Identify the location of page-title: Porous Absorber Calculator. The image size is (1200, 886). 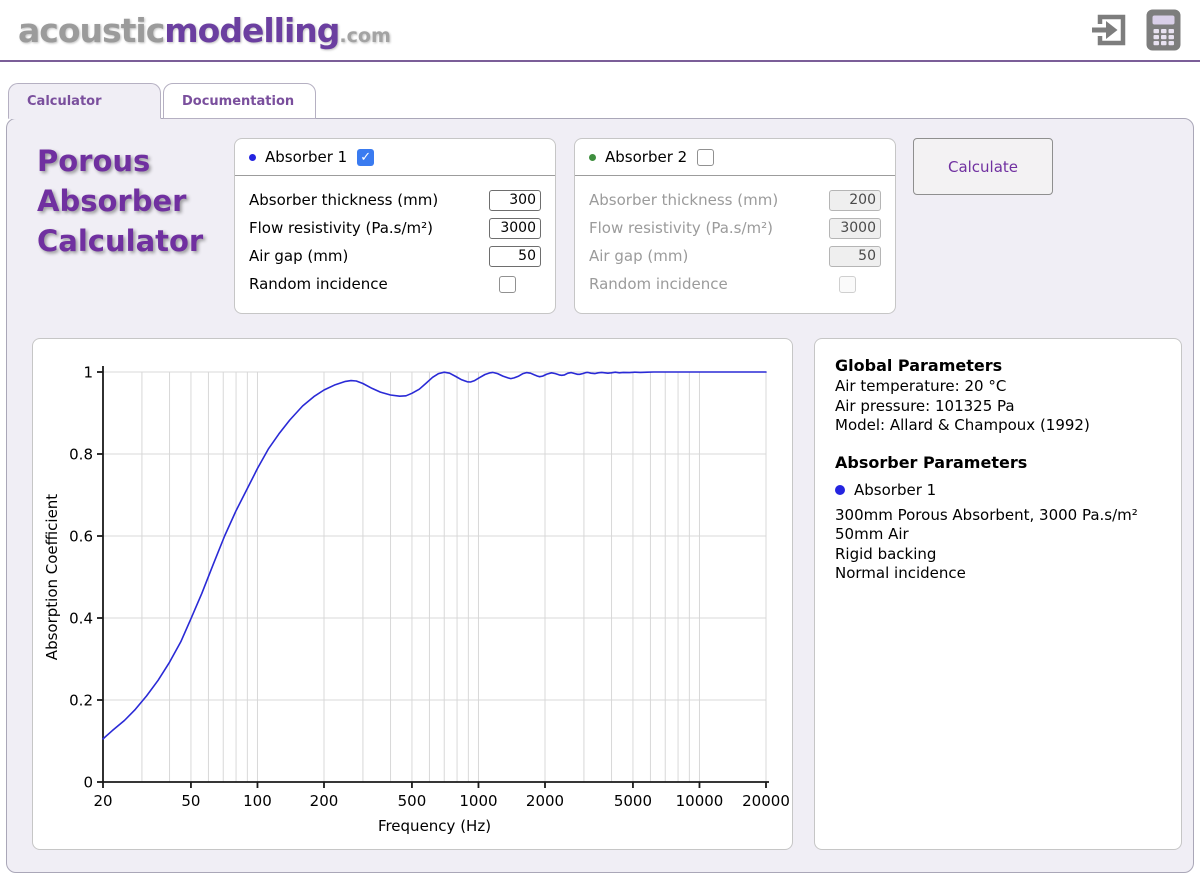
(120, 201).